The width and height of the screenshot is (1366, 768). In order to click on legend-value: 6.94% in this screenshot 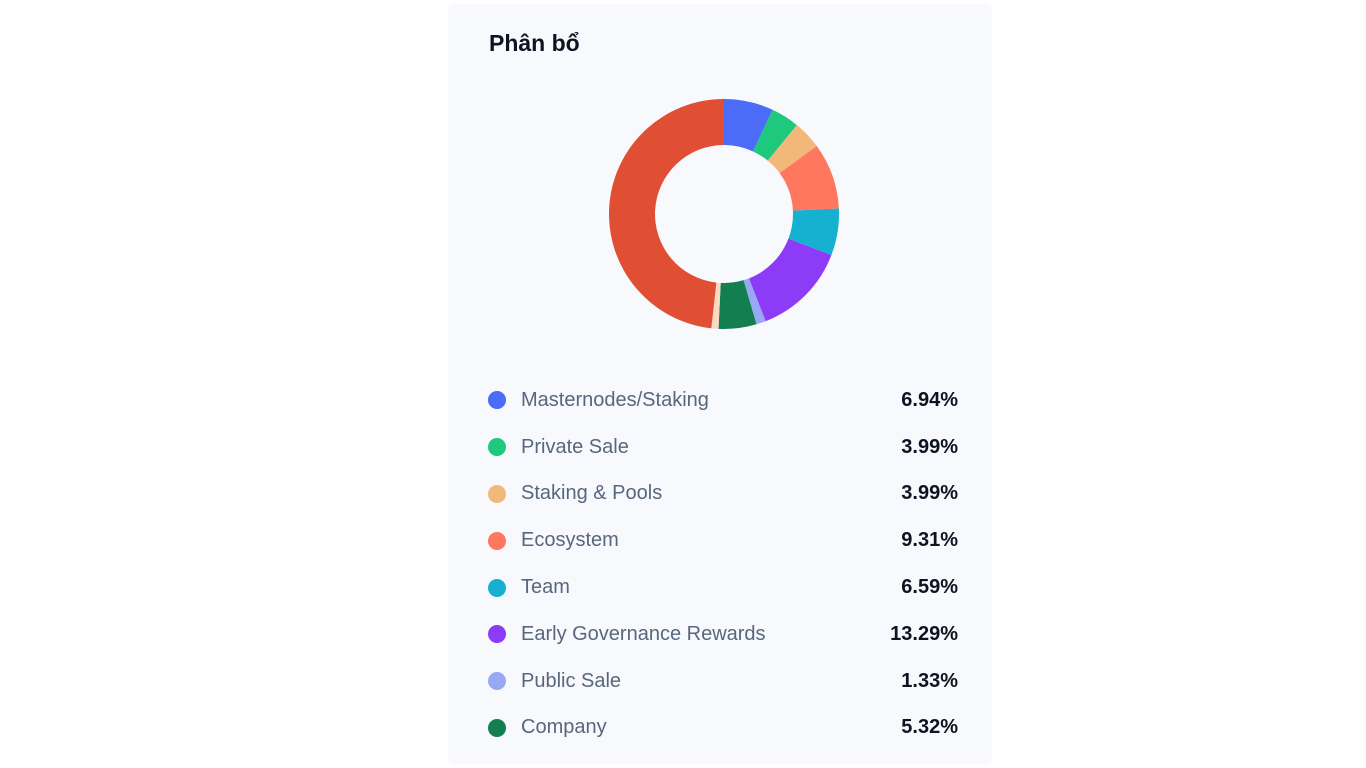, I will do `click(929, 399)`.